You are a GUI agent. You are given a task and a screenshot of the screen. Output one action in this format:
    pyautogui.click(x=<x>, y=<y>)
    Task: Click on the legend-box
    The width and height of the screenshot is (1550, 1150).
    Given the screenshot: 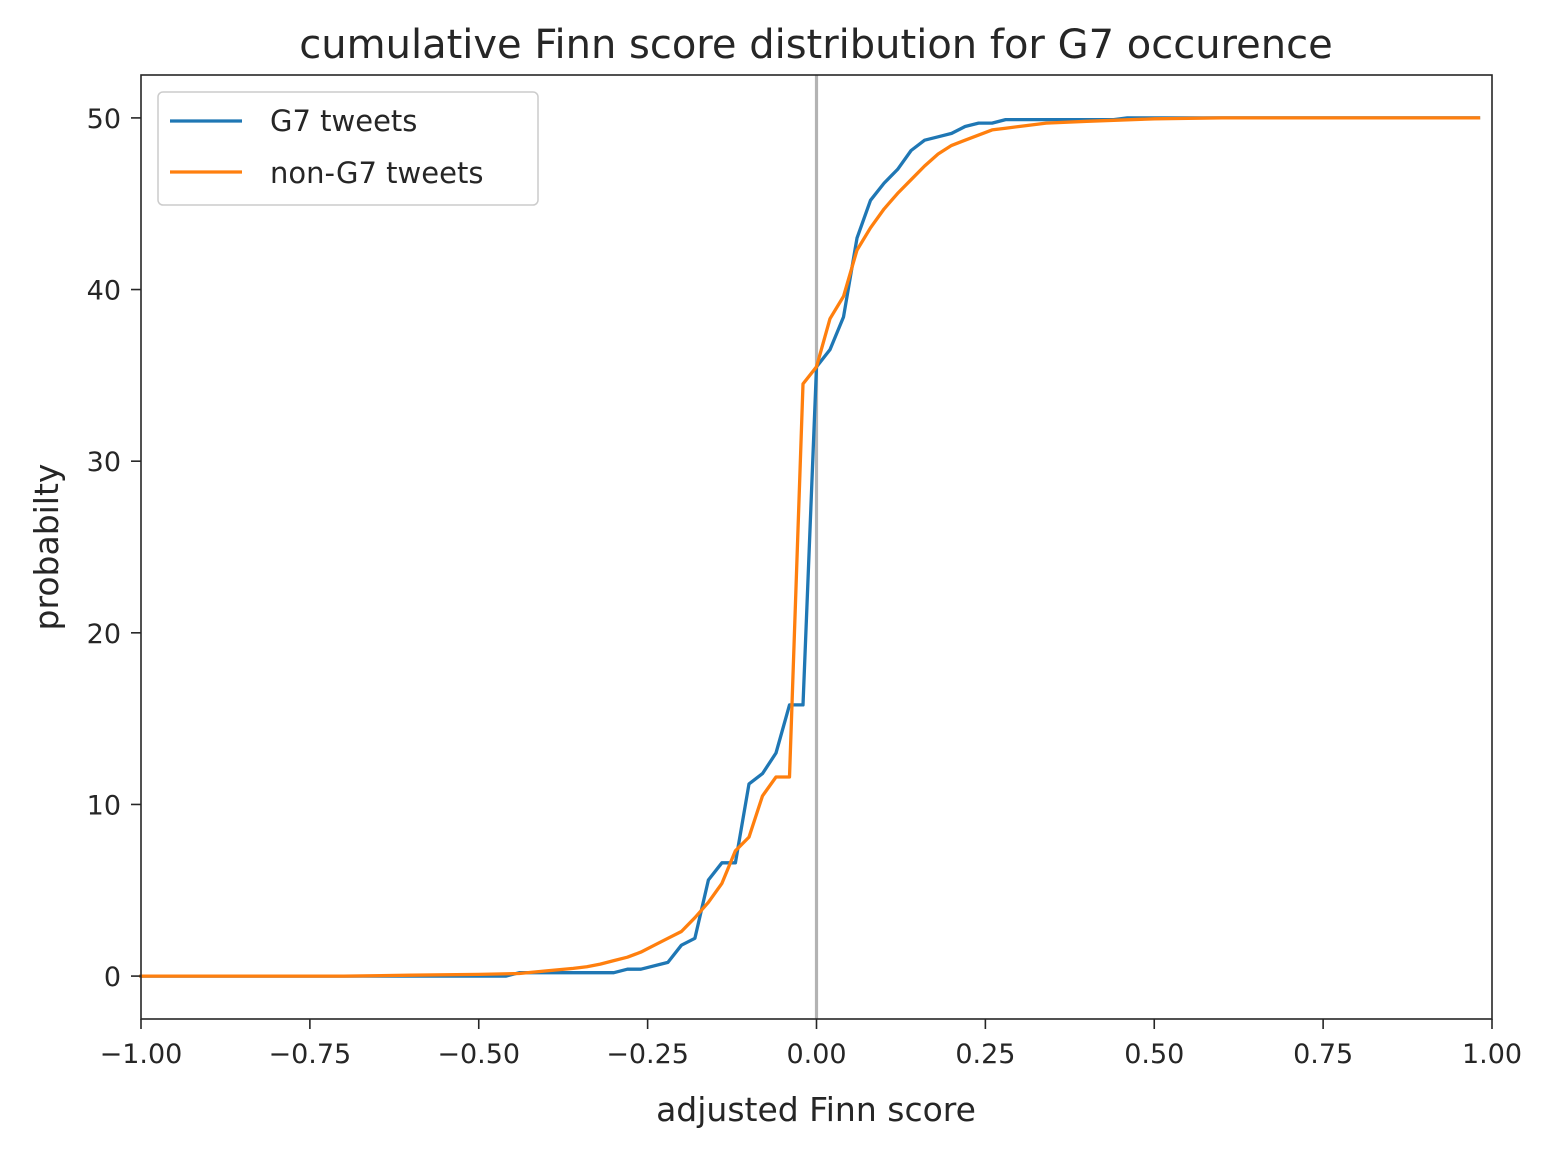 What is the action you would take?
    pyautogui.click(x=348, y=148)
    